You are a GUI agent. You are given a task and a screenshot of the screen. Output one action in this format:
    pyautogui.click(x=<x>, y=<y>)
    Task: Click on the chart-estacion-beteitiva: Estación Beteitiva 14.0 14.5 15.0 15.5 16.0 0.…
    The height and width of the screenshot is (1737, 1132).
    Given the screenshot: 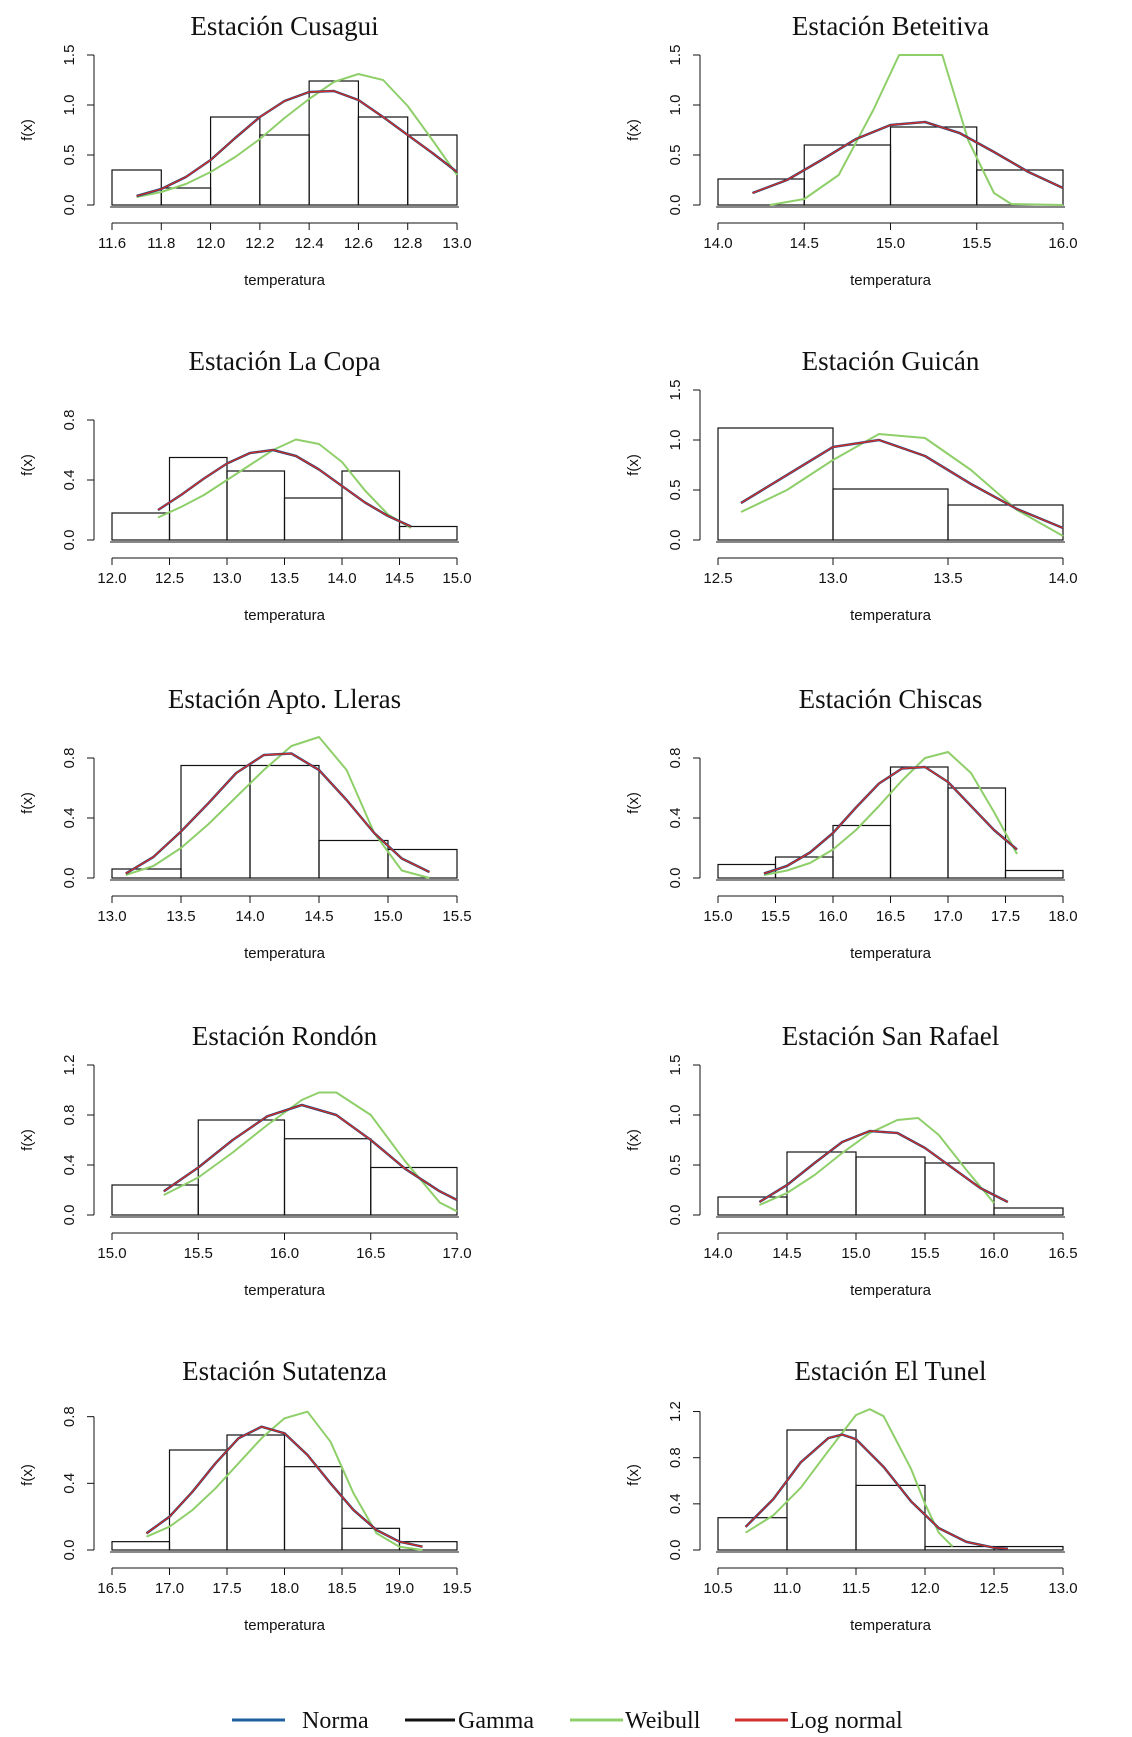 What is the action you would take?
    pyautogui.click(x=851, y=150)
    